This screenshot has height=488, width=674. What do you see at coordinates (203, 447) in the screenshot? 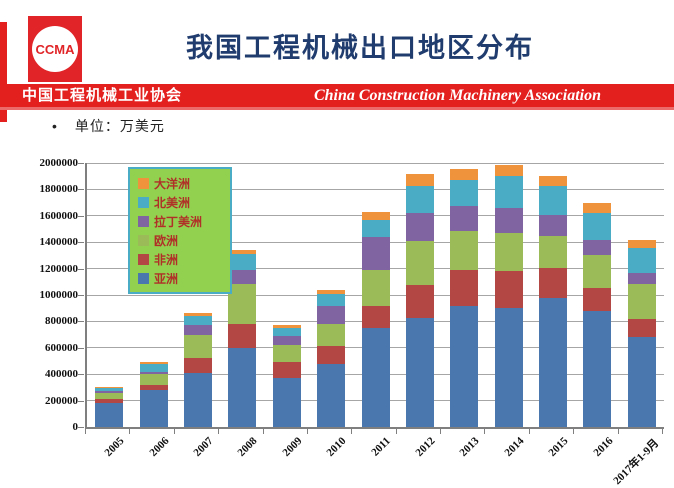
I see `x-tick-label: 2007` at bounding box center [203, 447].